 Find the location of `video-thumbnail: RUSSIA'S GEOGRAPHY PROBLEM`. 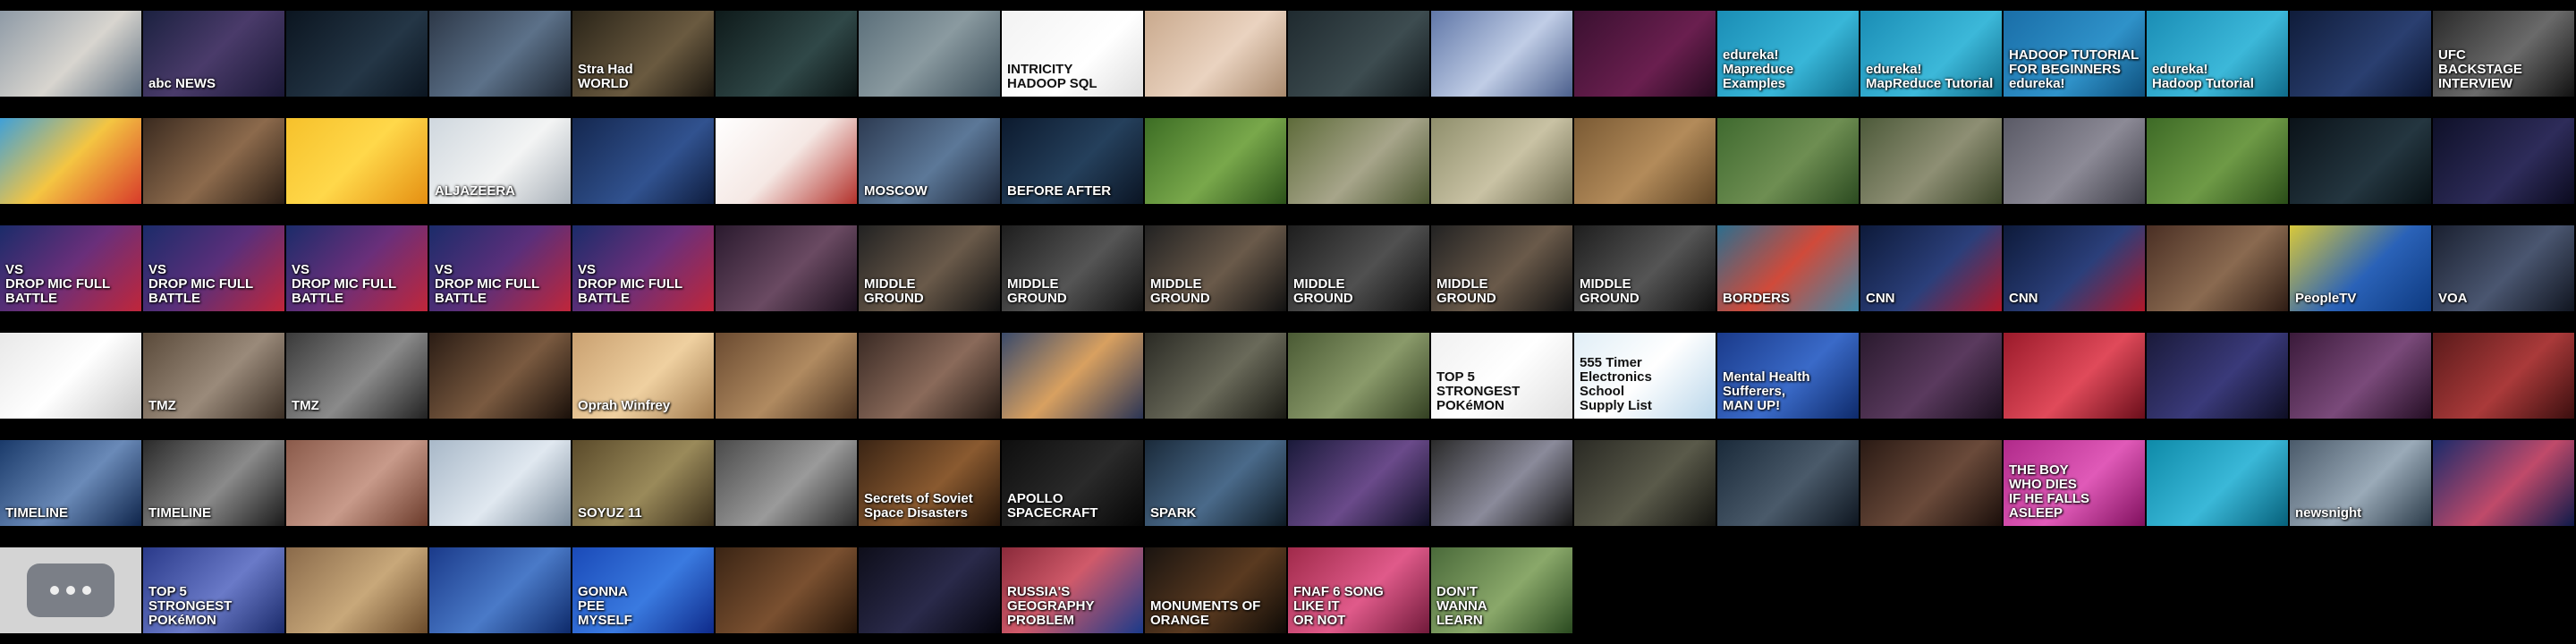

video-thumbnail: RUSSIA'S GEOGRAPHY PROBLEM is located at coordinates (1072, 590).